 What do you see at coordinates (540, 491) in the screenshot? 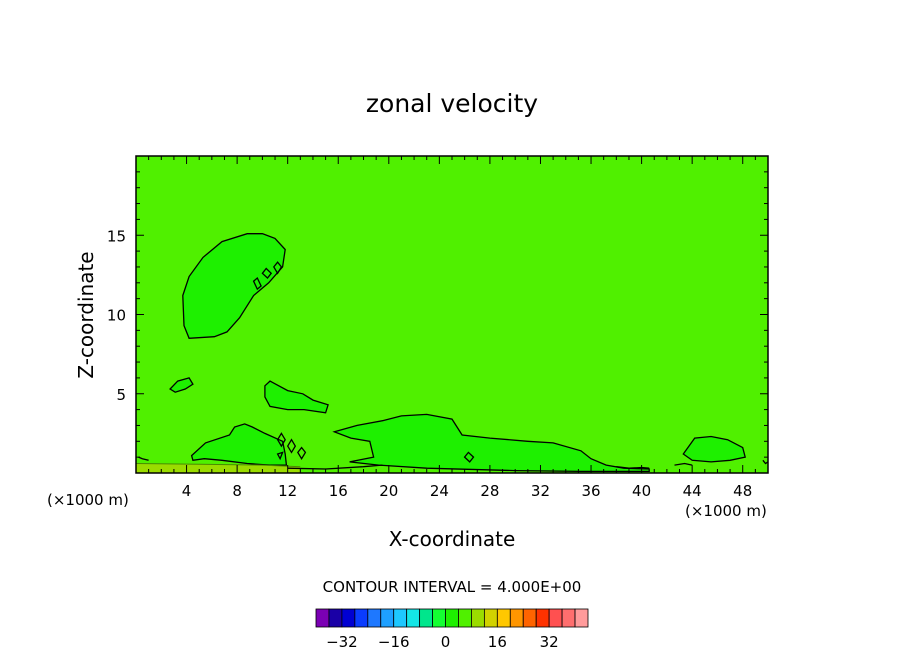
I see `x-tick-label: 32` at bounding box center [540, 491].